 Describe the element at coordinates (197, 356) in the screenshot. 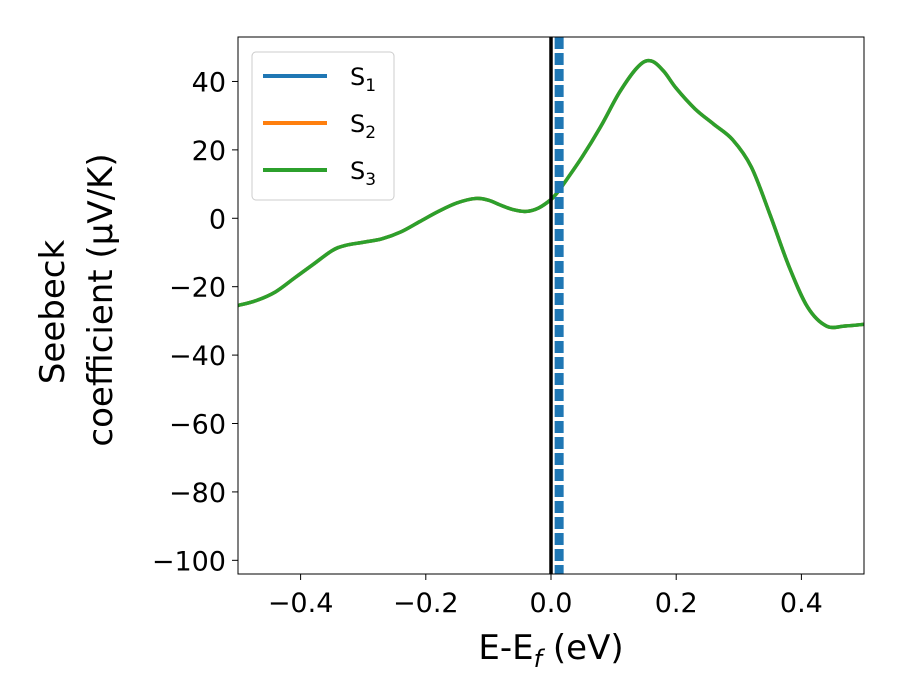

I see `y-tick-label: −40` at that location.